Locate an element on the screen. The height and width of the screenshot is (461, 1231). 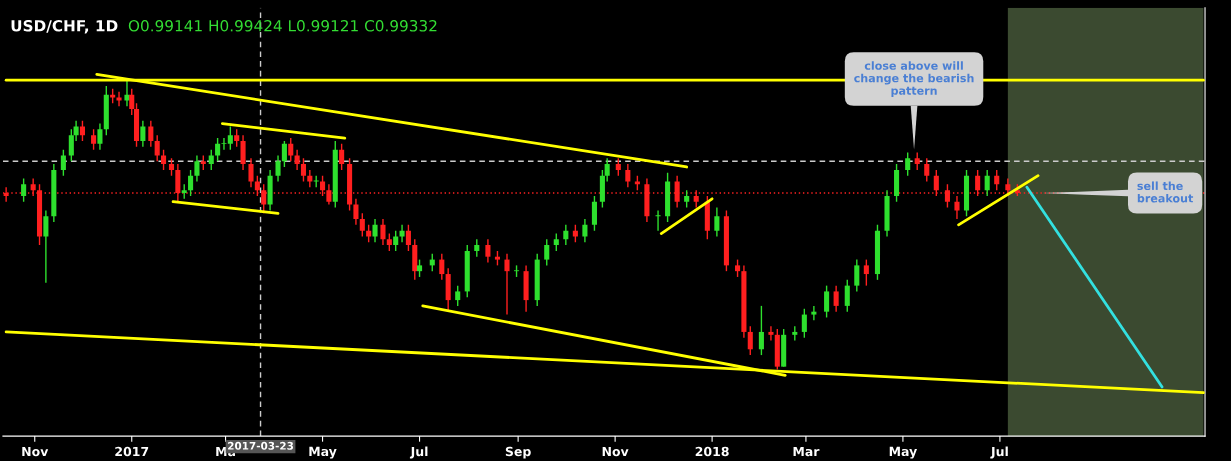
annotation: close above will change the bearish pattern is located at coordinates (914, 79).